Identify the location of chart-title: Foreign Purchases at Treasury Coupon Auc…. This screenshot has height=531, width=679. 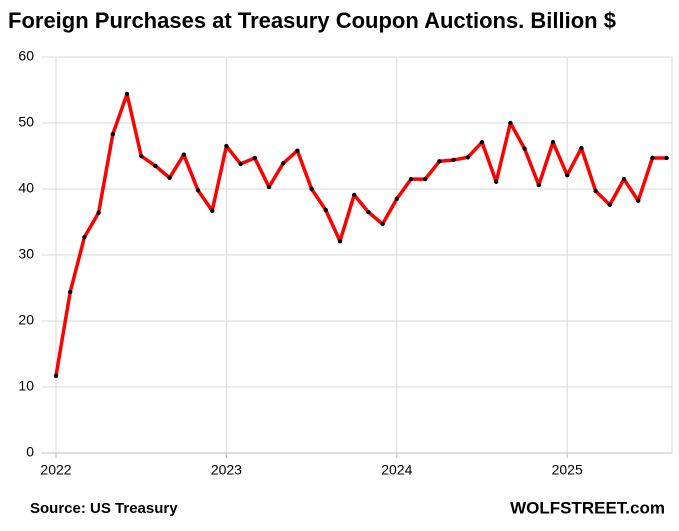
(312, 20).